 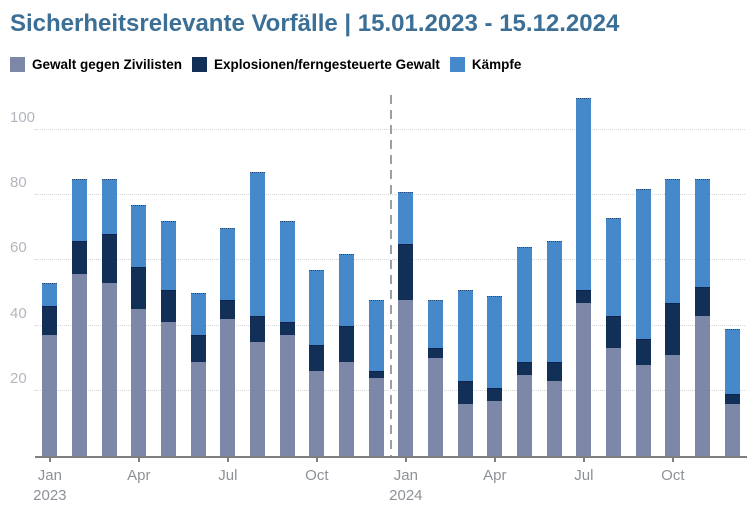 I want to click on legend-item-civilians: Gewalt gegen Zivilisten, so click(x=96, y=64).